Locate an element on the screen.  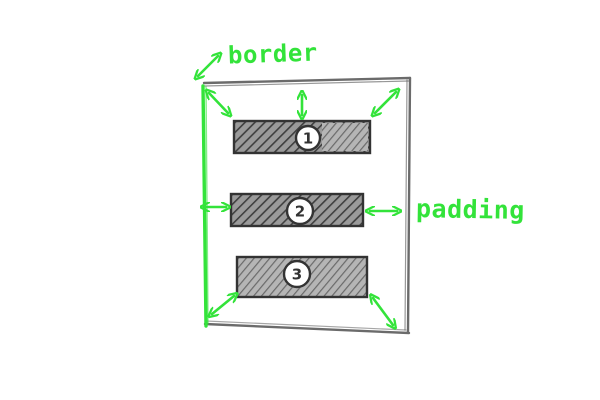
item-number-3: 3 is located at coordinates (297, 274).